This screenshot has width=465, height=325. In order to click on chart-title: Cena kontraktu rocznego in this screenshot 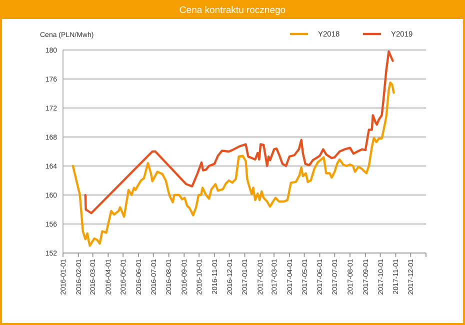, I will do `click(232, 10)`.